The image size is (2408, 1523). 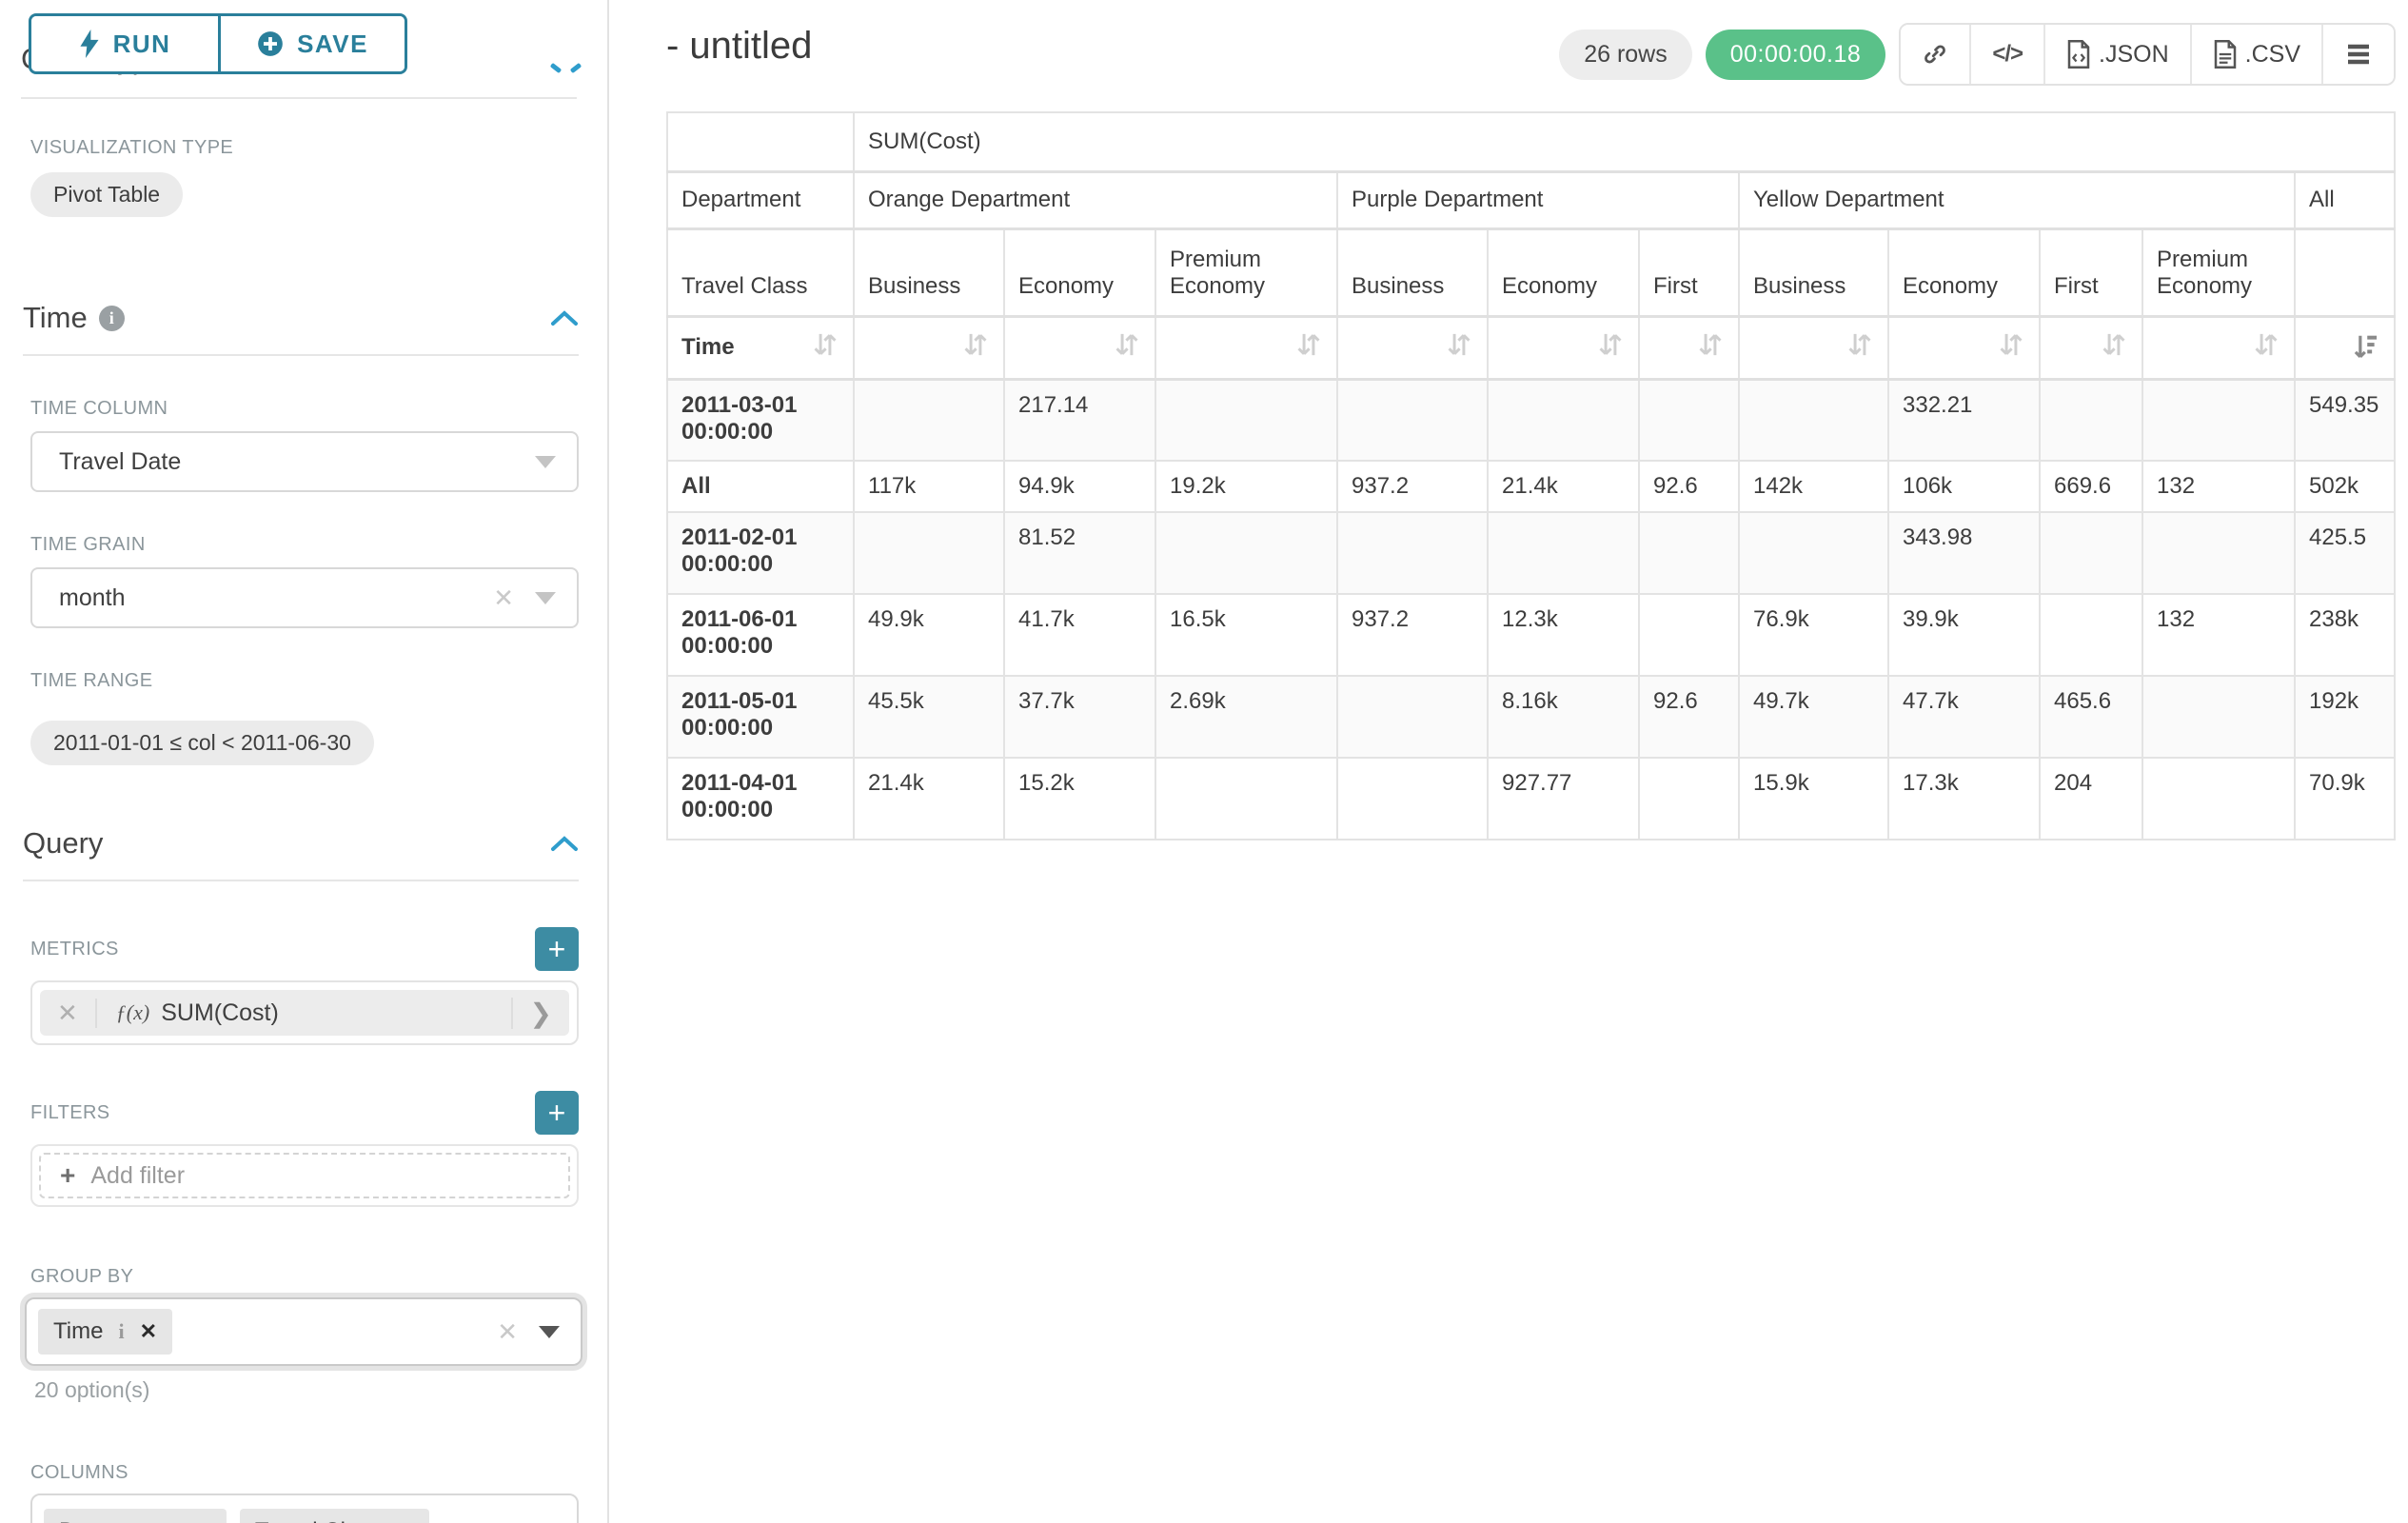 What do you see at coordinates (304, 949) in the screenshot?
I see `metrics-label-row: METRICS +` at bounding box center [304, 949].